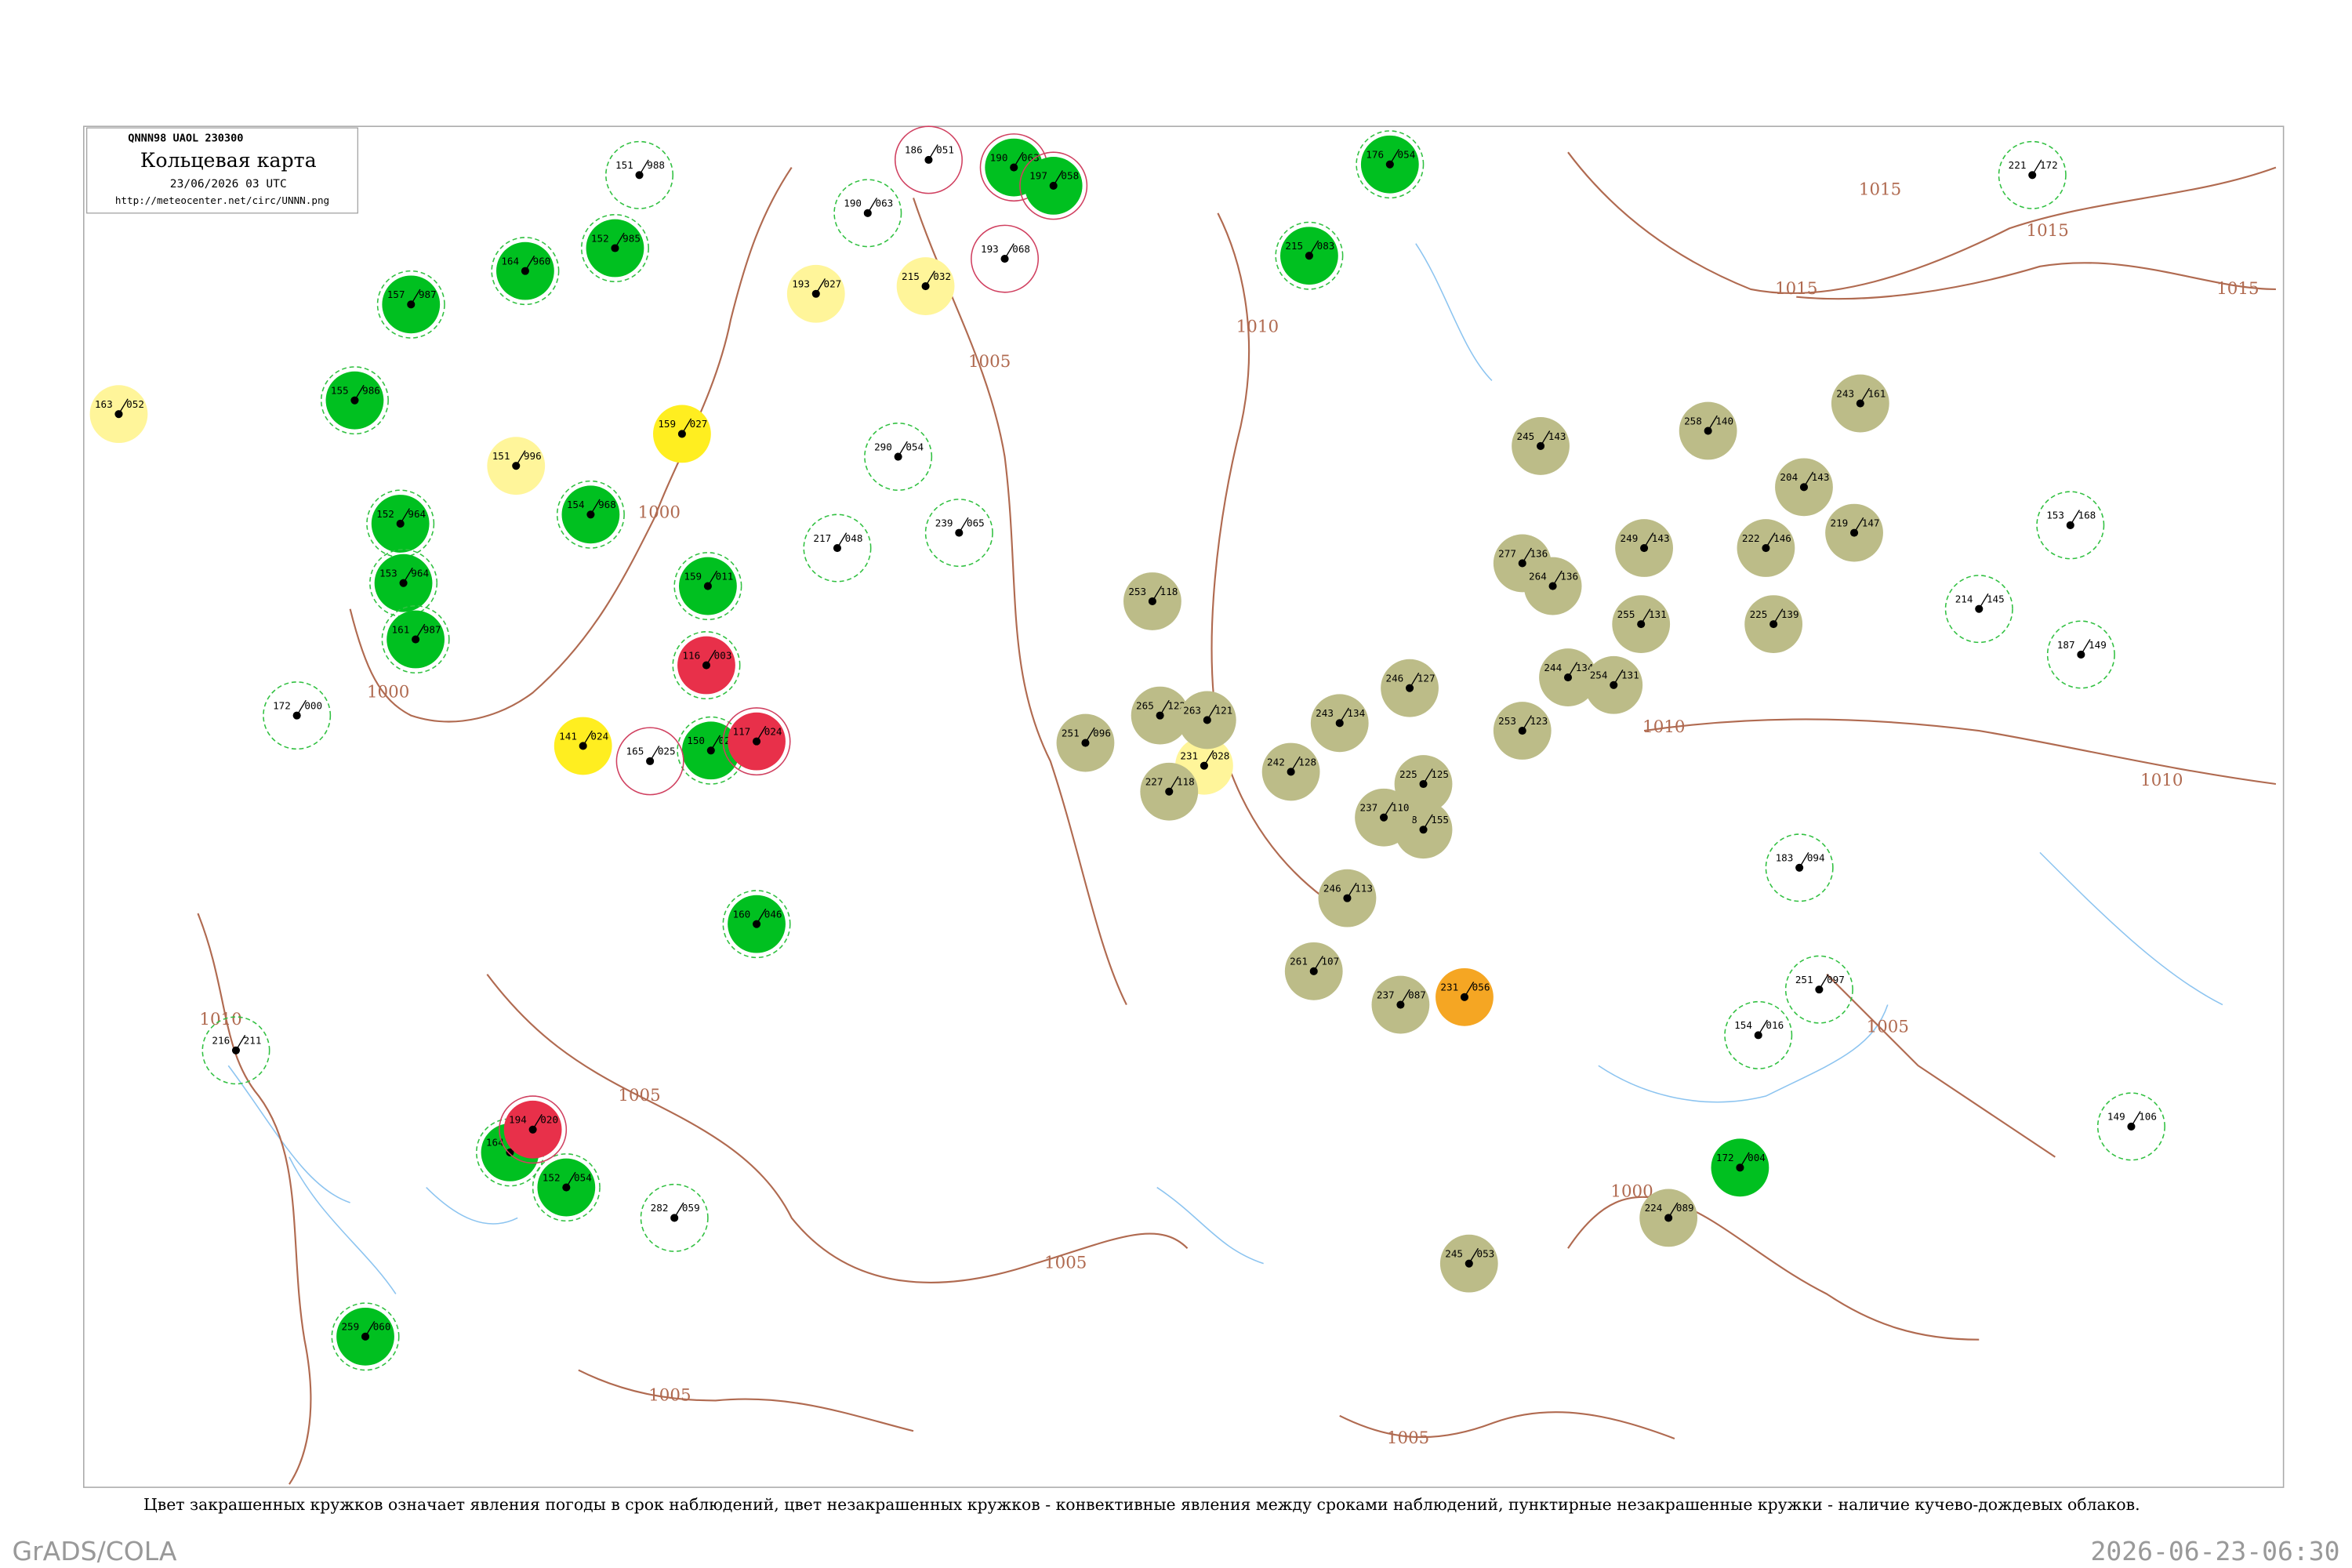 The width and height of the screenshot is (2352, 1568). Describe the element at coordinates (1356, 713) in the screenshot. I see `pressure: 134` at that location.